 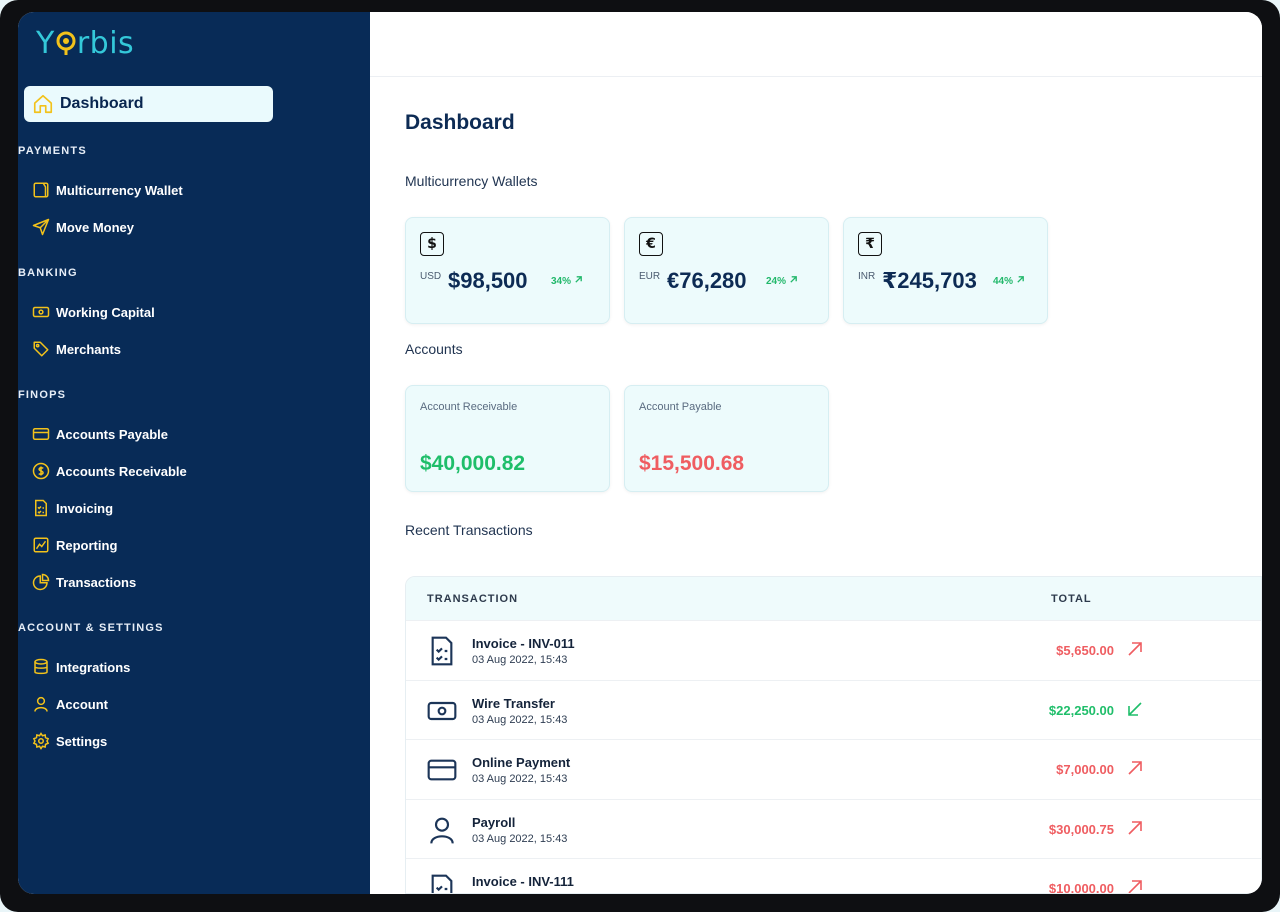 I want to click on transaction-name: Invoice - INV-111, so click(x=523, y=881).